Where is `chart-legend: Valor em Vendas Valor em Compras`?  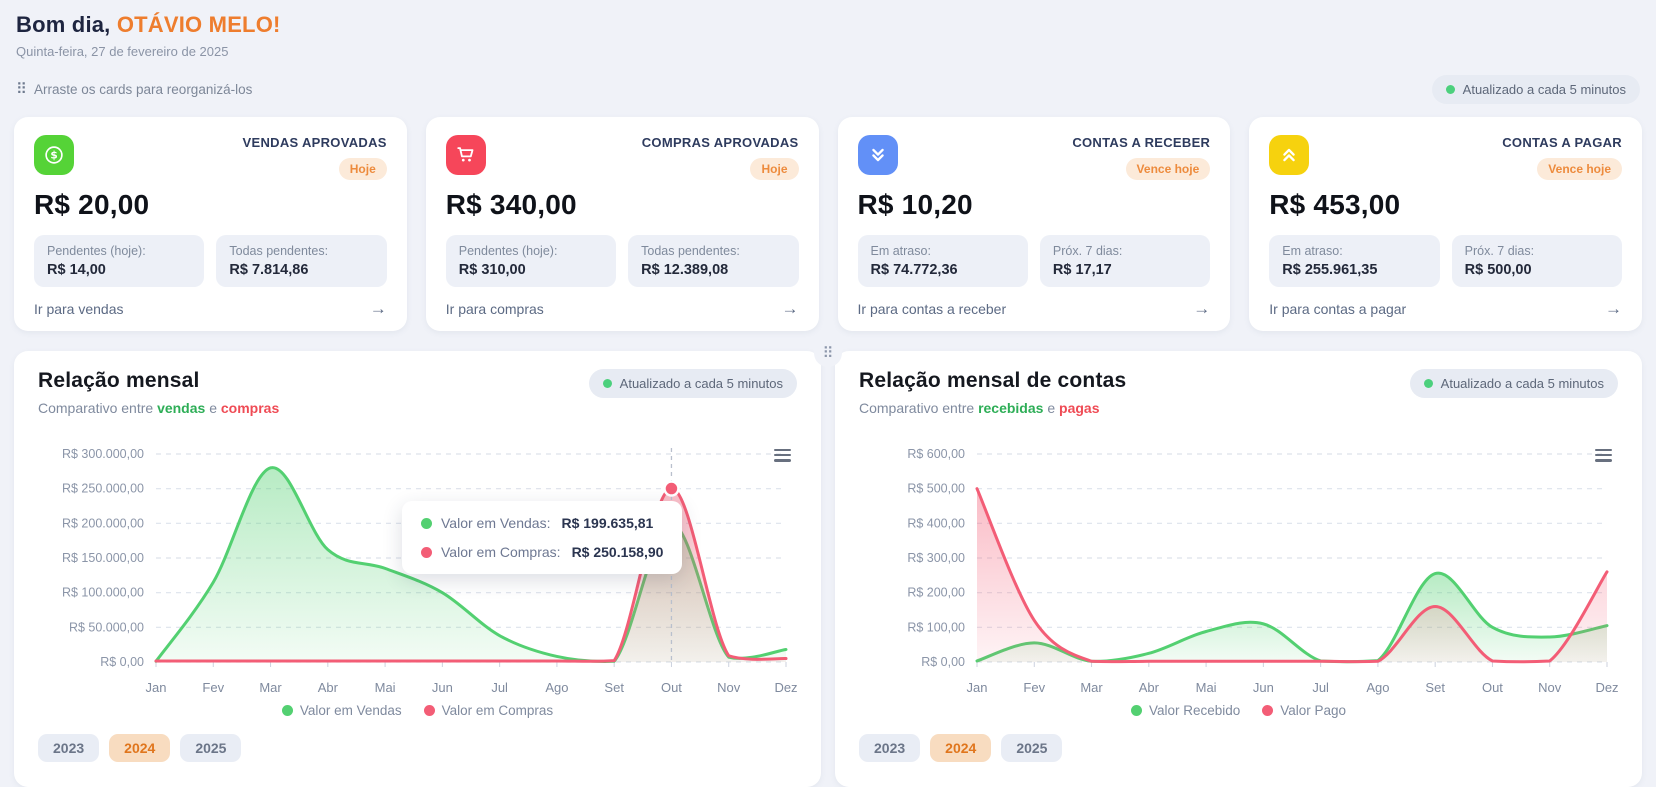
chart-legend: Valor em Vendas Valor em Compras is located at coordinates (417, 710).